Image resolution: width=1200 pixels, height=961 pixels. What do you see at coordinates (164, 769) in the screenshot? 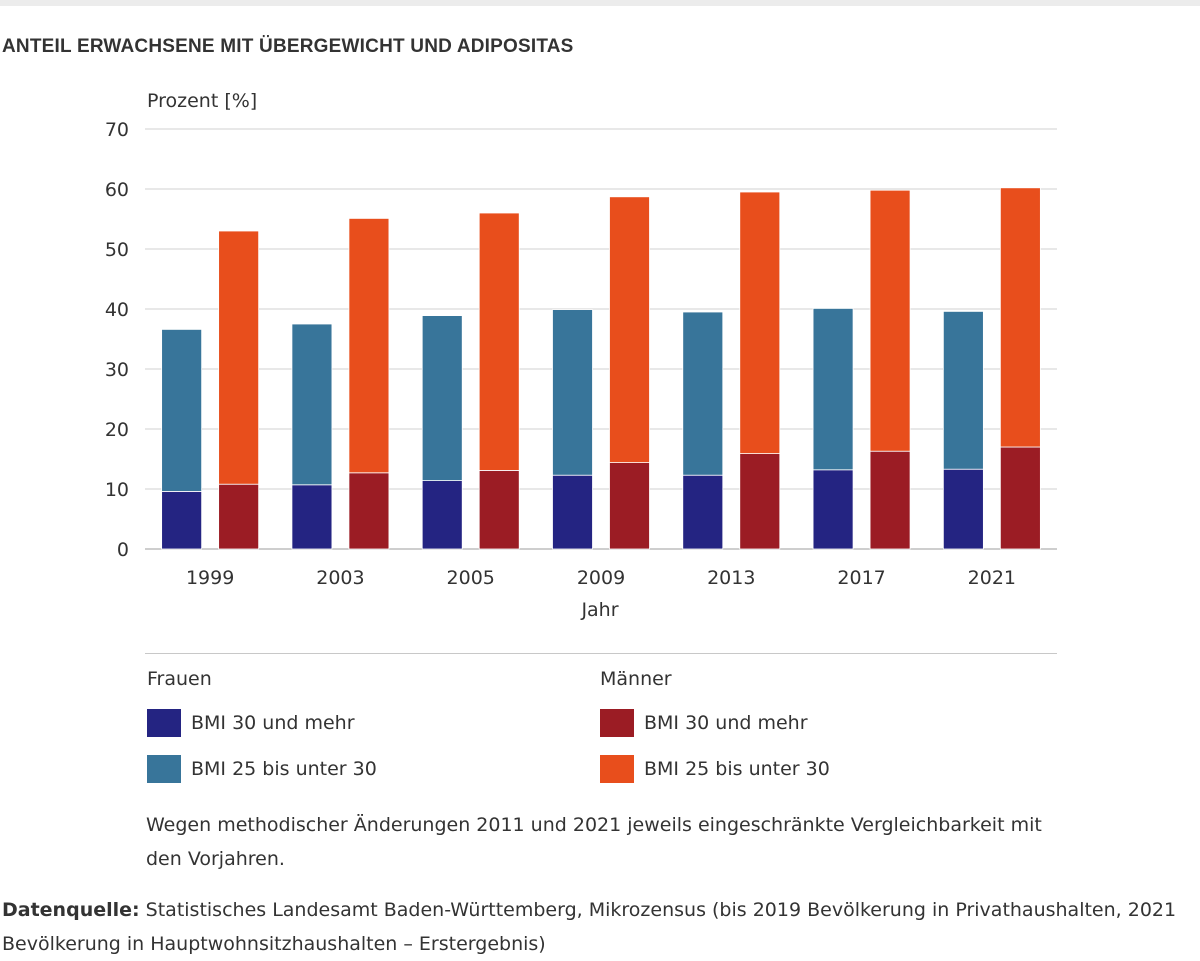
I see `legend-swatch-frauen-bmi25` at bounding box center [164, 769].